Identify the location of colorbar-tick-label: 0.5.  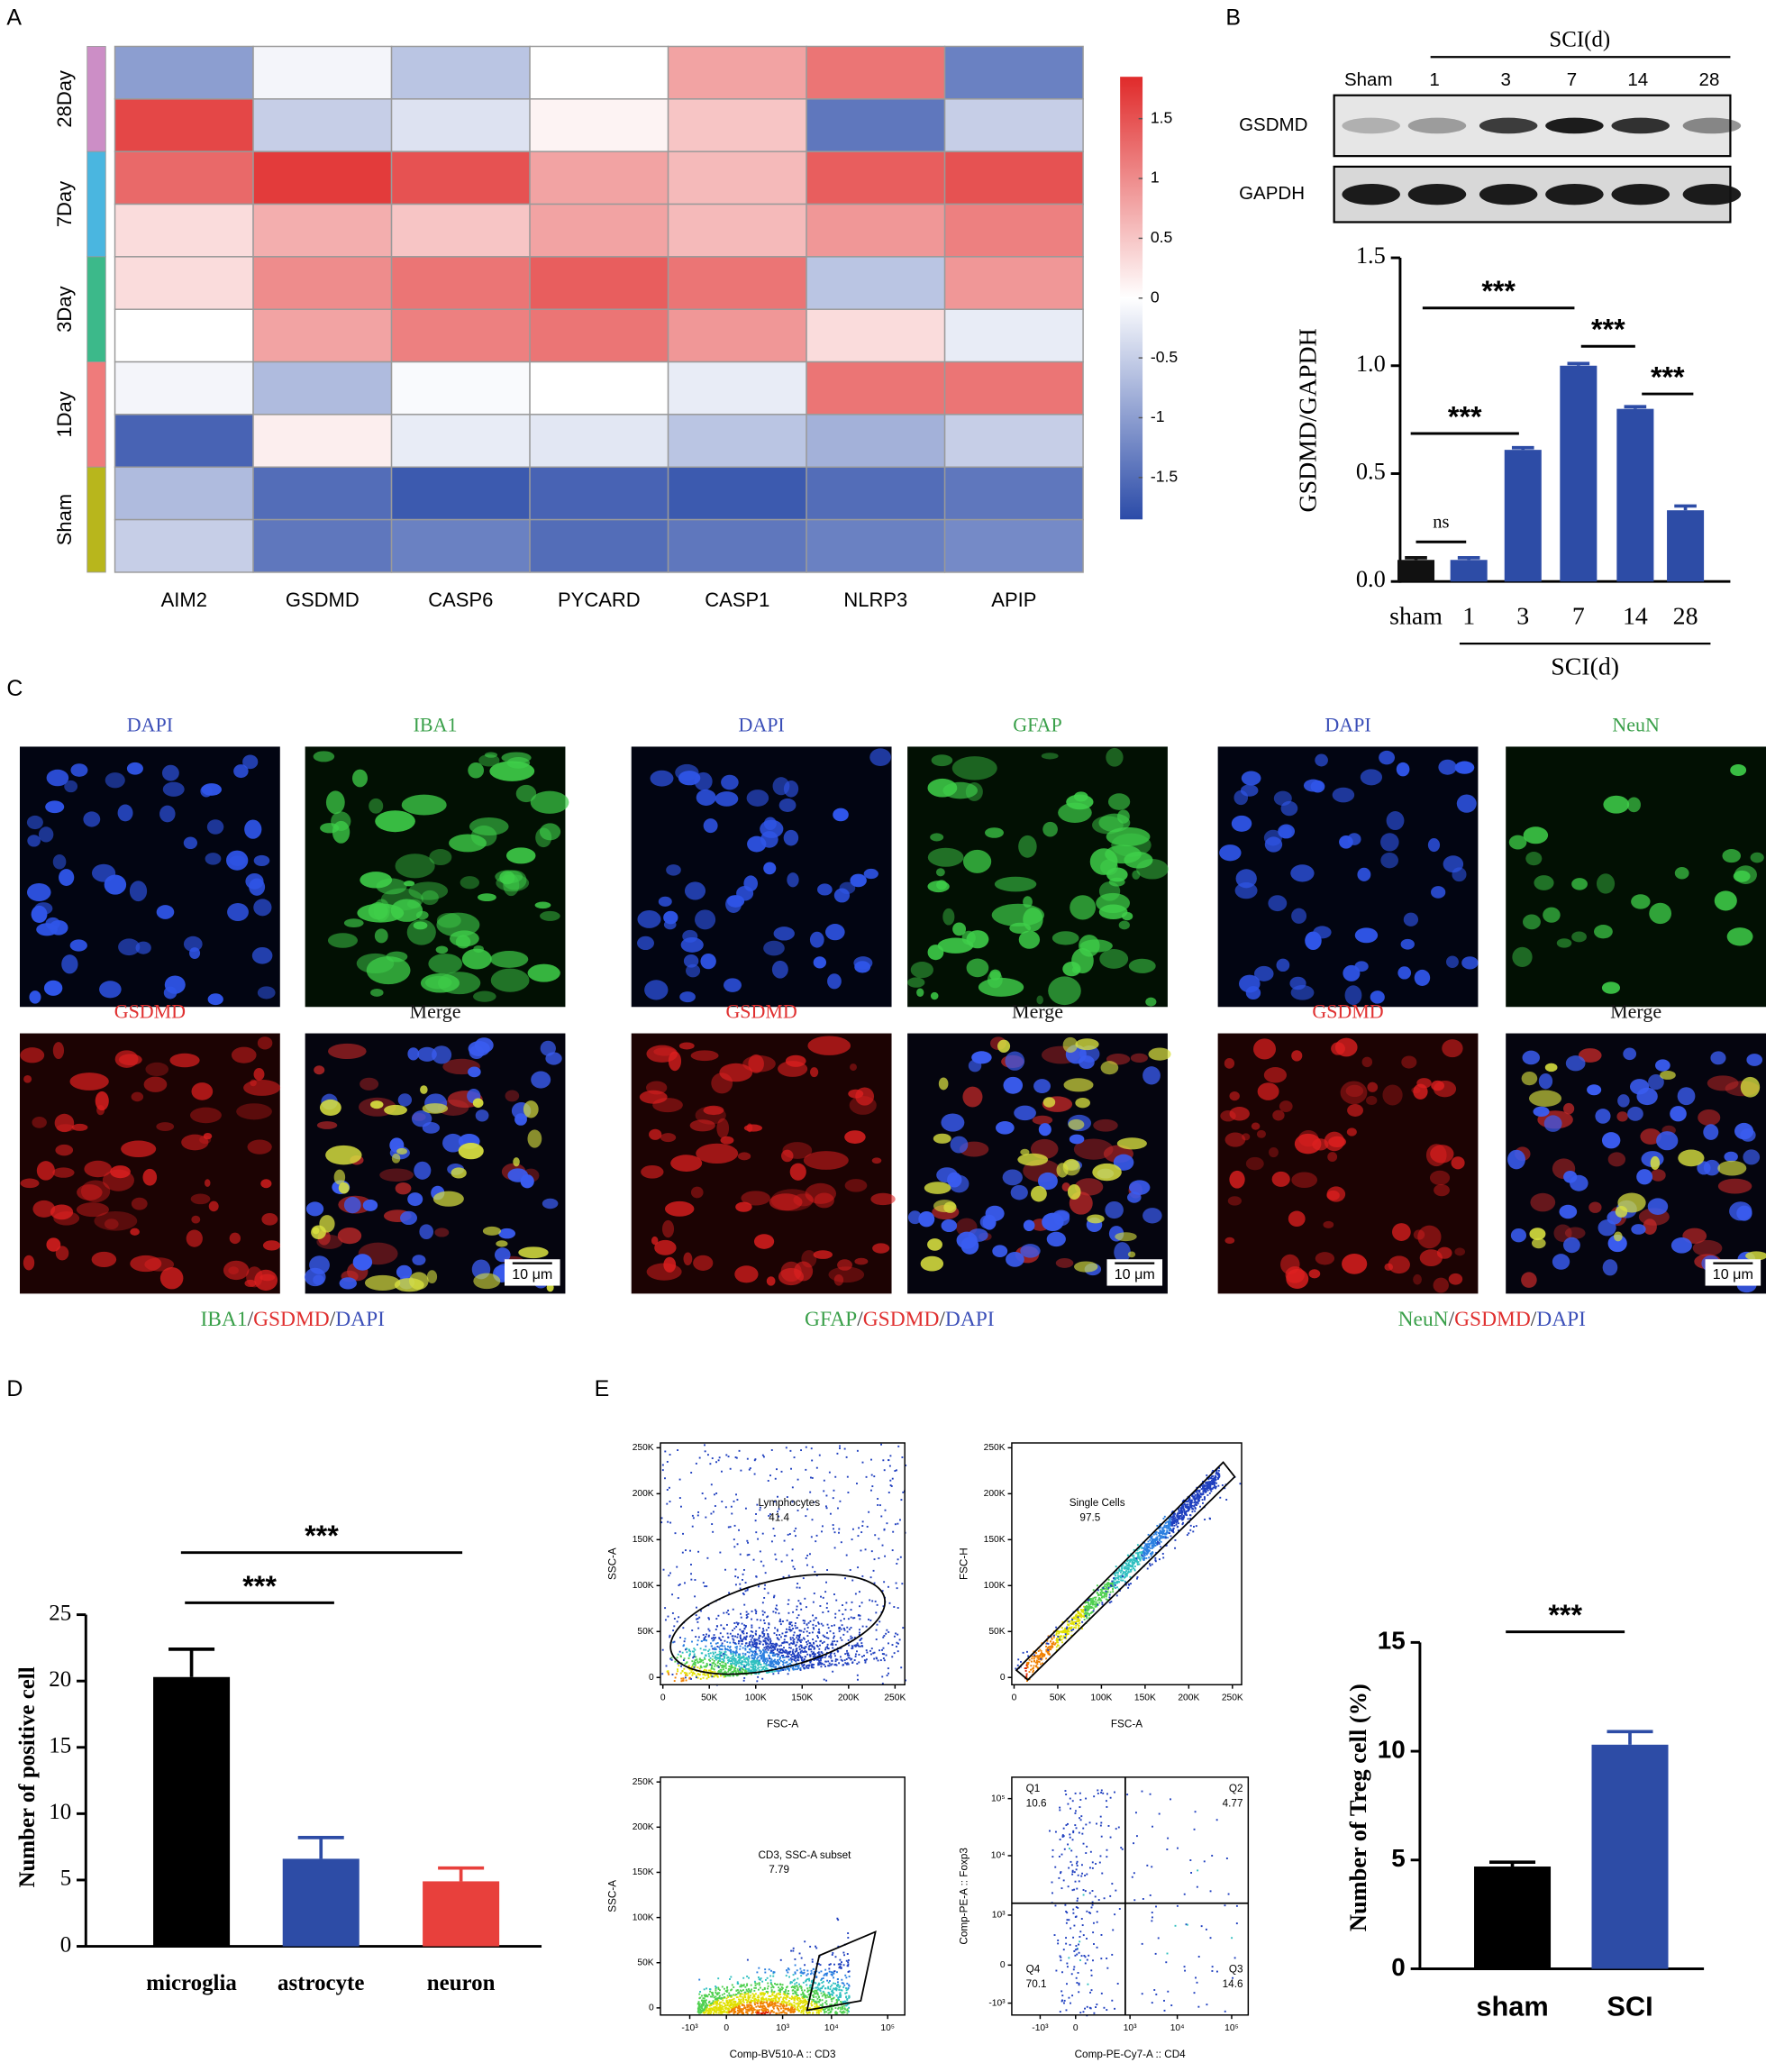
(1162, 237).